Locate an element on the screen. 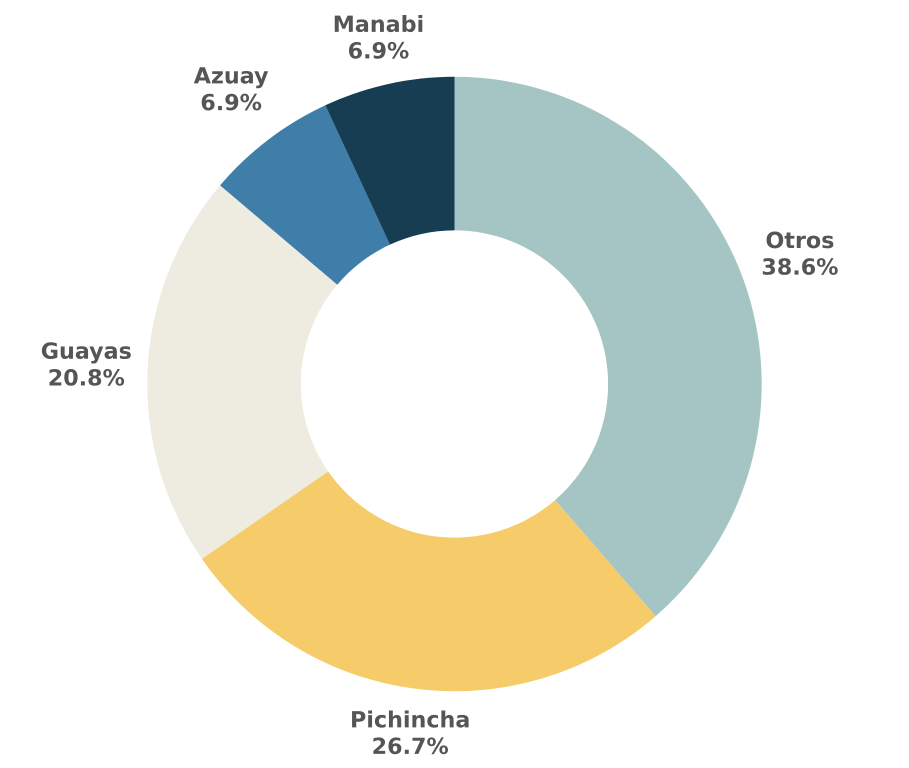 The image size is (909, 768). slice-label: Azuay is located at coordinates (231, 77).